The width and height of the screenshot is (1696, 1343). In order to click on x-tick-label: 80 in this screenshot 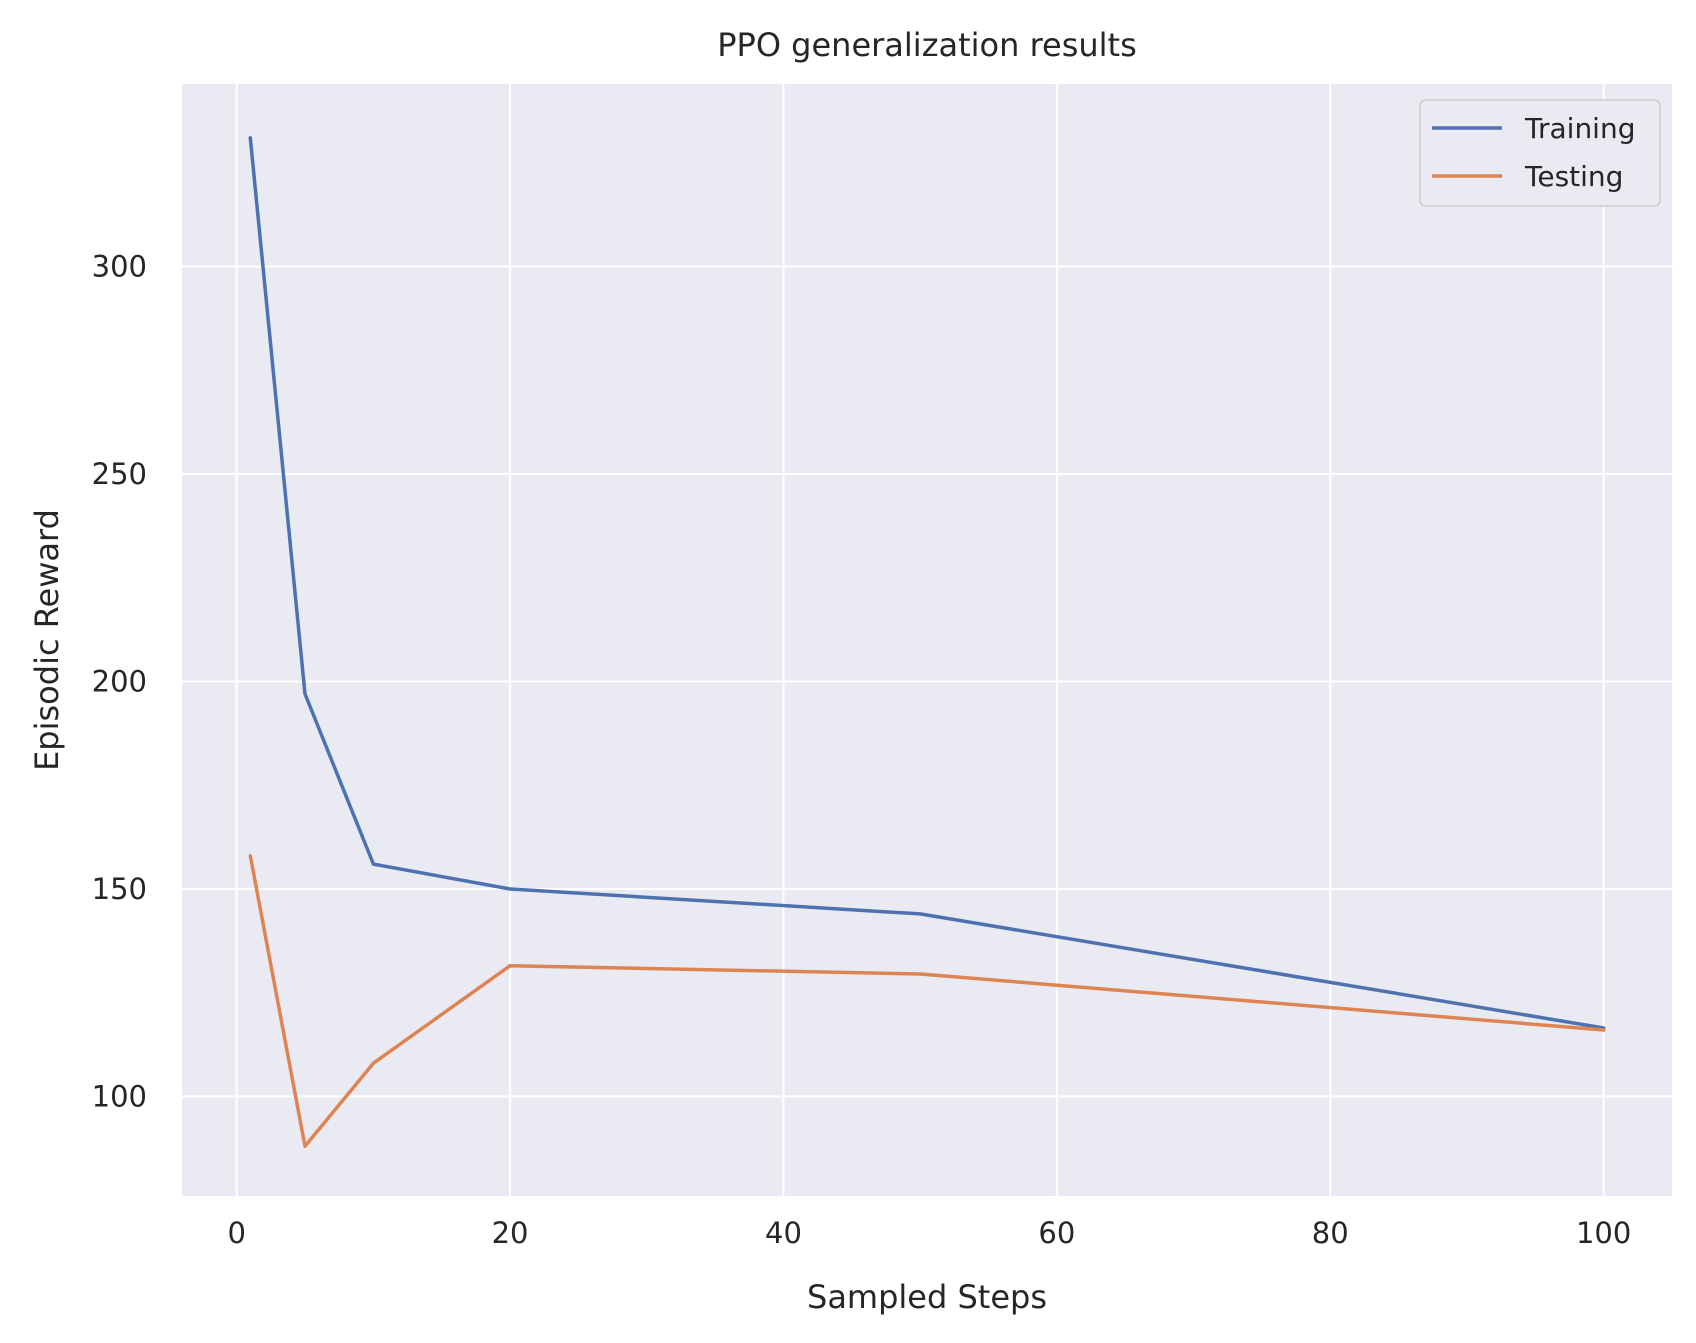, I will do `click(1330, 1233)`.